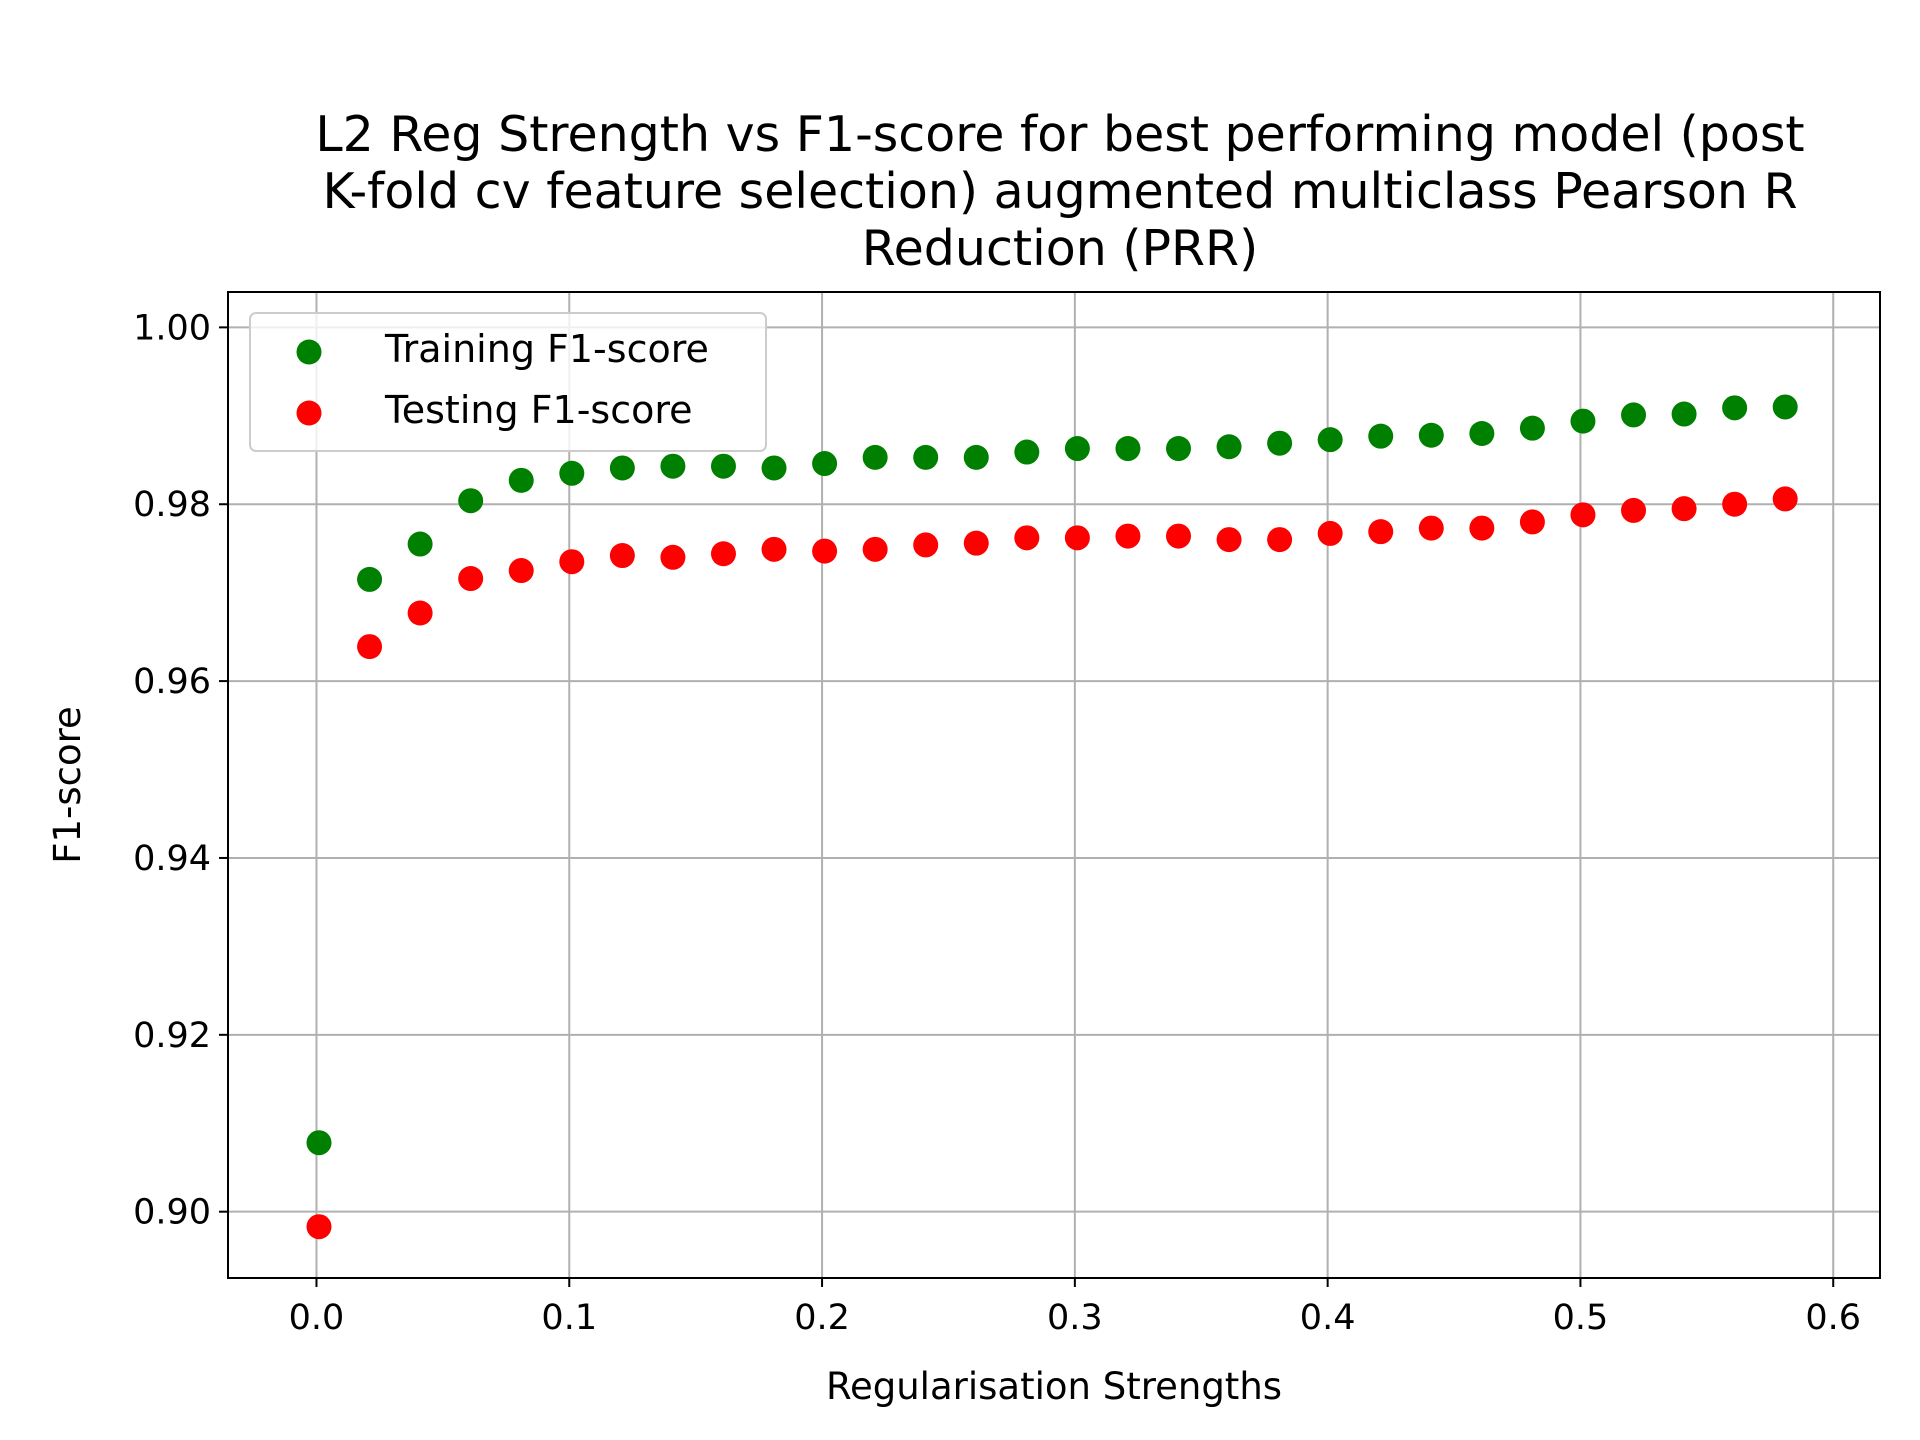 The image size is (1920, 1440). I want to click on legend-marker-testing, so click(309, 413).